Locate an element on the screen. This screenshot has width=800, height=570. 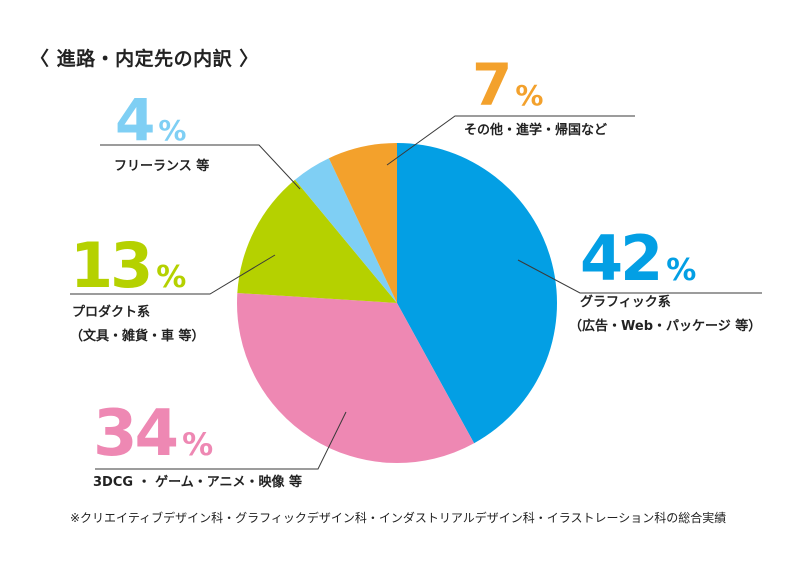
percent-unit-4: % is located at coordinates (529, 95).